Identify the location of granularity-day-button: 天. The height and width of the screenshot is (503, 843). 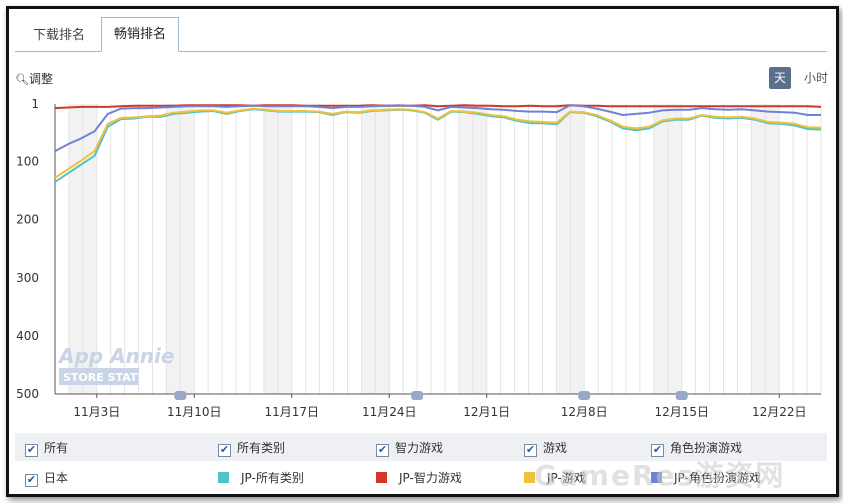
(780, 78).